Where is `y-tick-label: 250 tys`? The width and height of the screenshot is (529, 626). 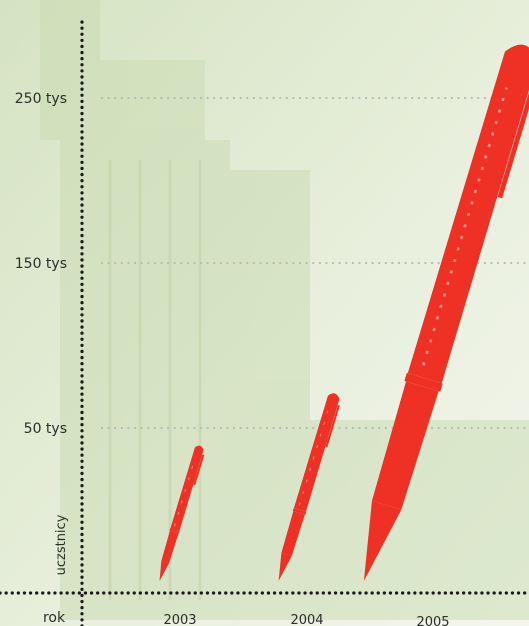 y-tick-label: 250 tys is located at coordinates (41, 99).